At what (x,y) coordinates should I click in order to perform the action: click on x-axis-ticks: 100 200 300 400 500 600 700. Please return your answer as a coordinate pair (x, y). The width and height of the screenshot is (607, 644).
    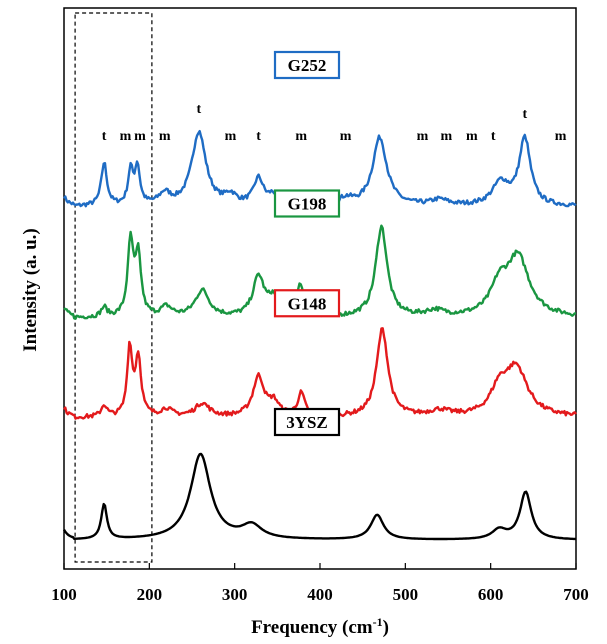
    Looking at the image, I should click on (320, 583).